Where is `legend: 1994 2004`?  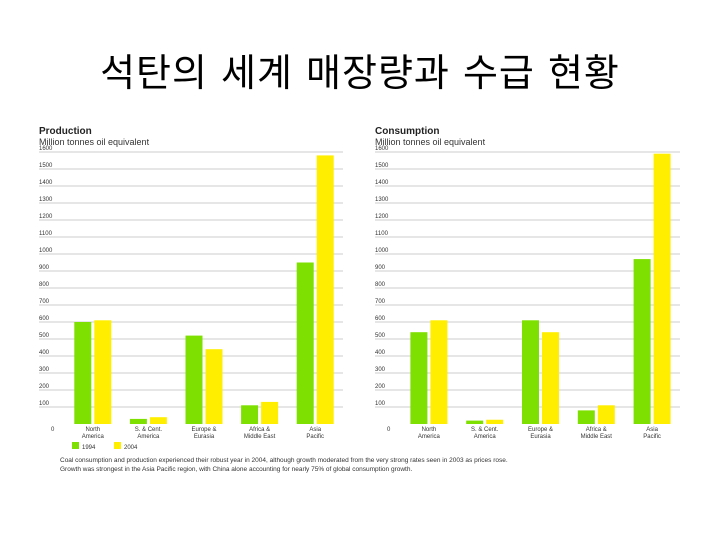
legend: 1994 2004 is located at coordinates (105, 446).